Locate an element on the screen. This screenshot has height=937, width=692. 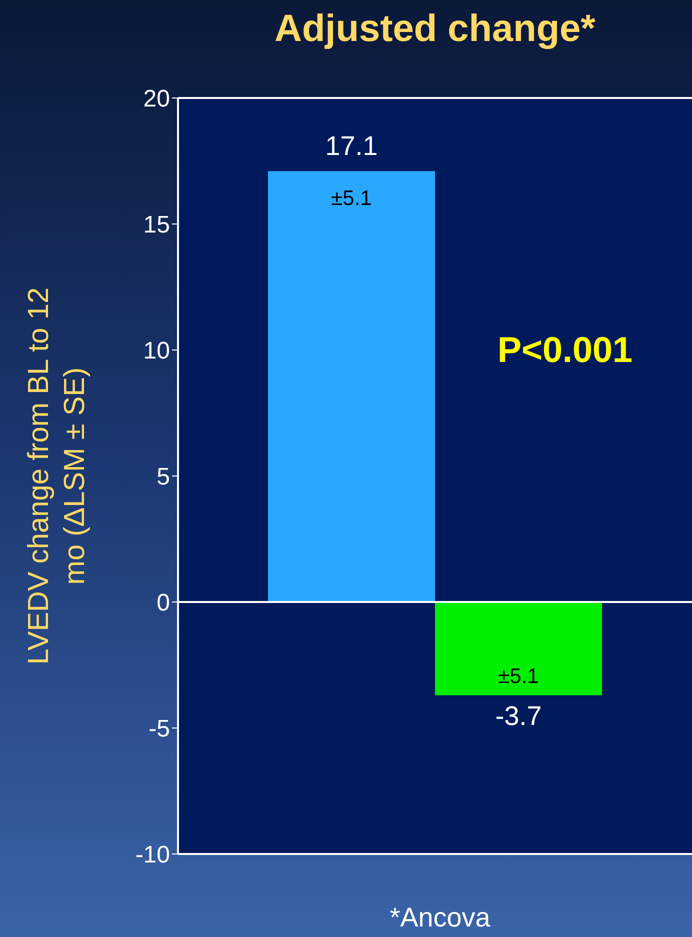
text: *Ancova is located at coordinates (440, 918).